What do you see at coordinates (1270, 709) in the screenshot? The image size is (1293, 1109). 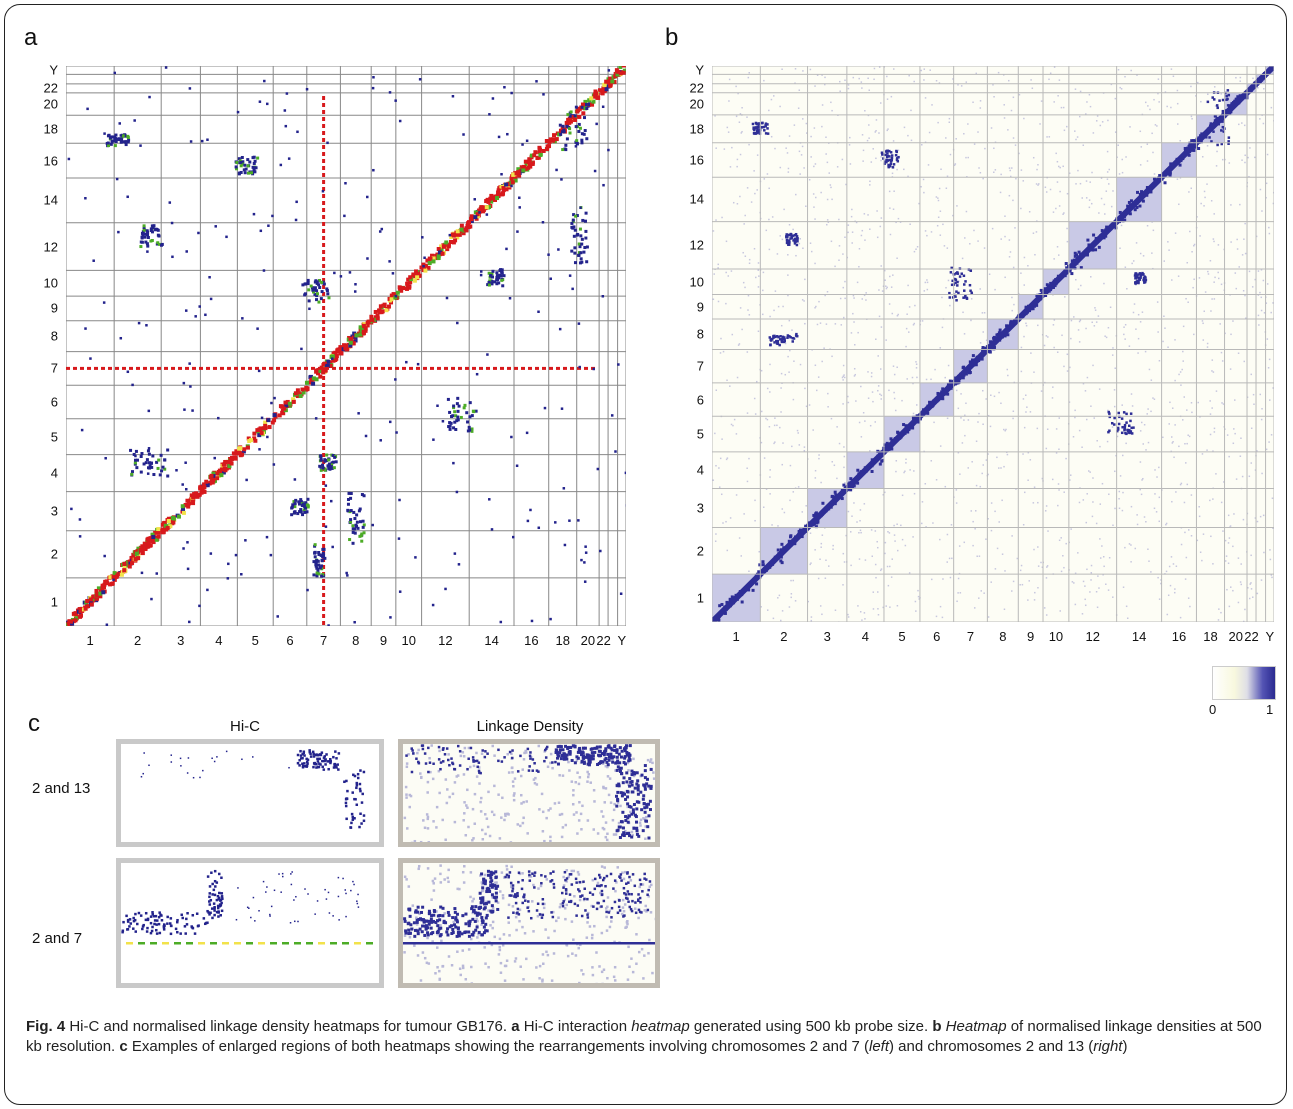 I see `colorbar-max-label: 1` at bounding box center [1270, 709].